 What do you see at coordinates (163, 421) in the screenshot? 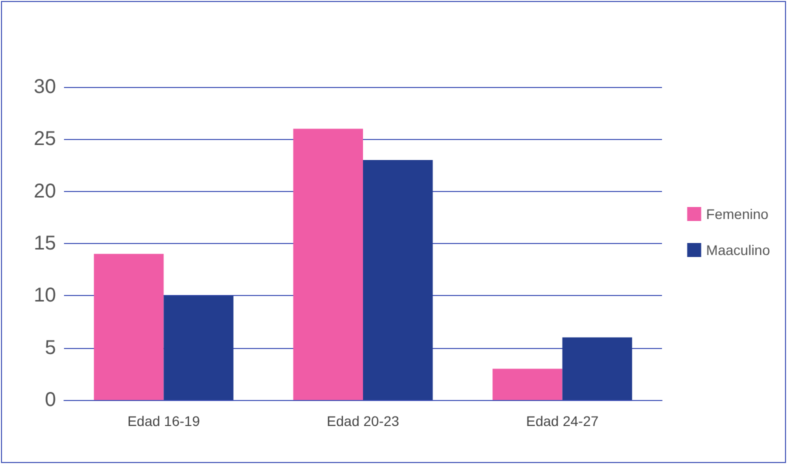
I see `x-tick-label: Edad 16-19` at bounding box center [163, 421].